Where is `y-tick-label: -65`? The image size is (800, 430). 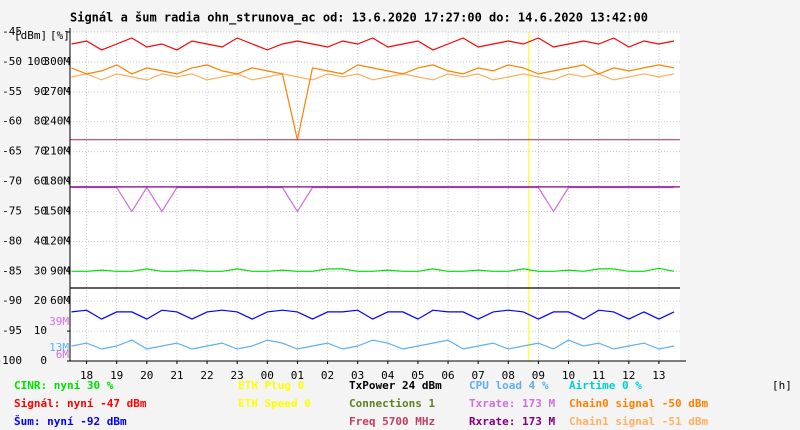
y-tick-label: -65 is located at coordinates (12, 151).